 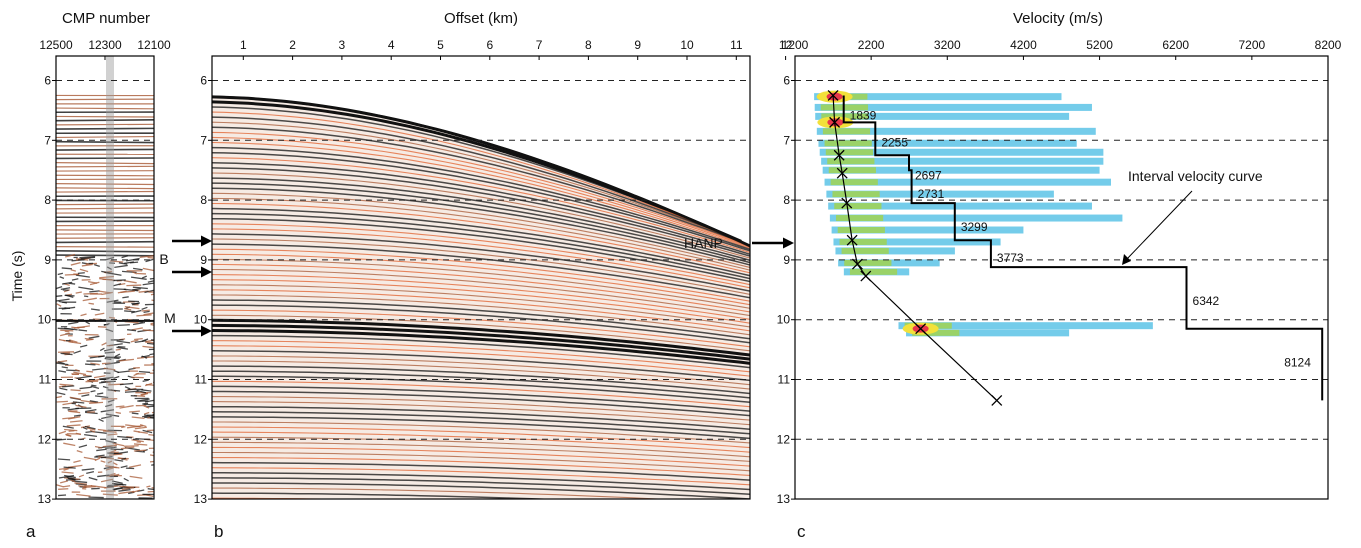 What do you see at coordinates (1062, 49) in the screenshot?
I see `panel-c-x-ticks: 1200 2200 3200 4200 5200 6200 7200 8200` at bounding box center [1062, 49].